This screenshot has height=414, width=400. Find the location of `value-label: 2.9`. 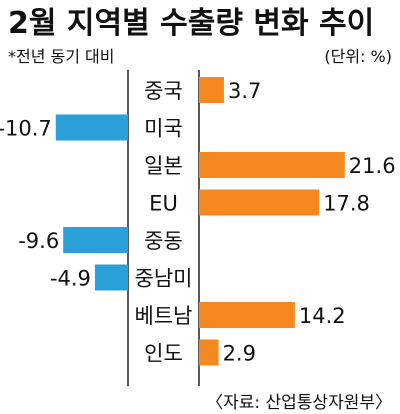

value-label: 2.9 is located at coordinates (239, 354).